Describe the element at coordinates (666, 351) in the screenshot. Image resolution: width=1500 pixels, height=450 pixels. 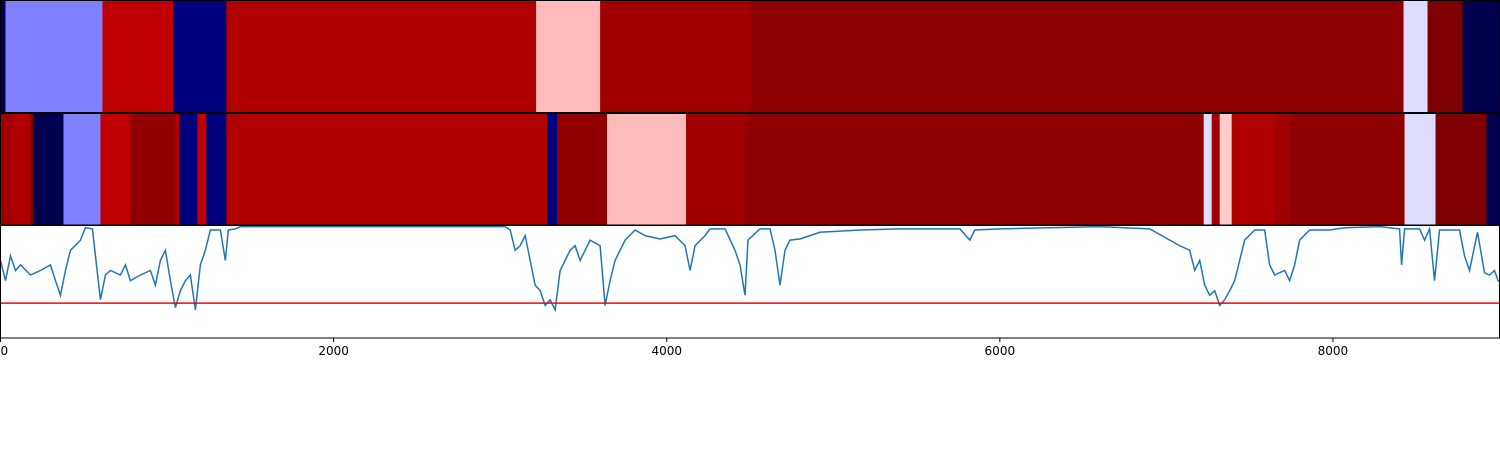
I see `x-tick-label: 4000` at that location.